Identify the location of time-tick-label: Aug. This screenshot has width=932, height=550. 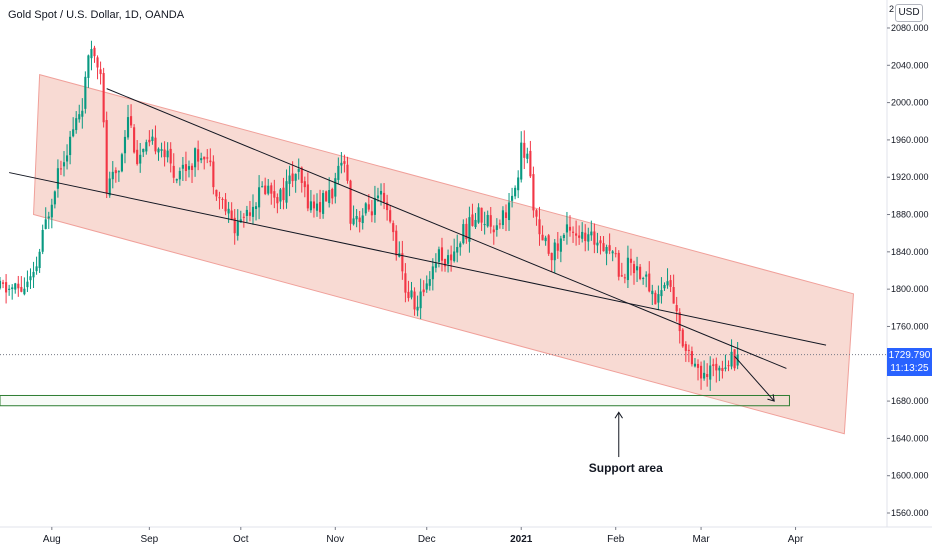
(52, 539).